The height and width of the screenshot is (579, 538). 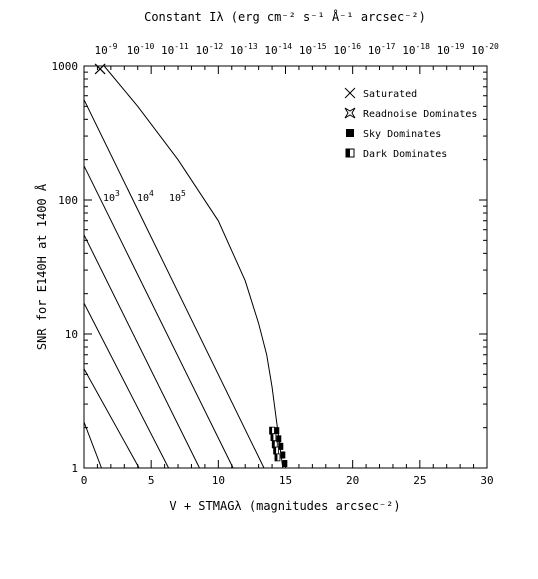 I want to click on cross-icon, so click(x=350, y=93).